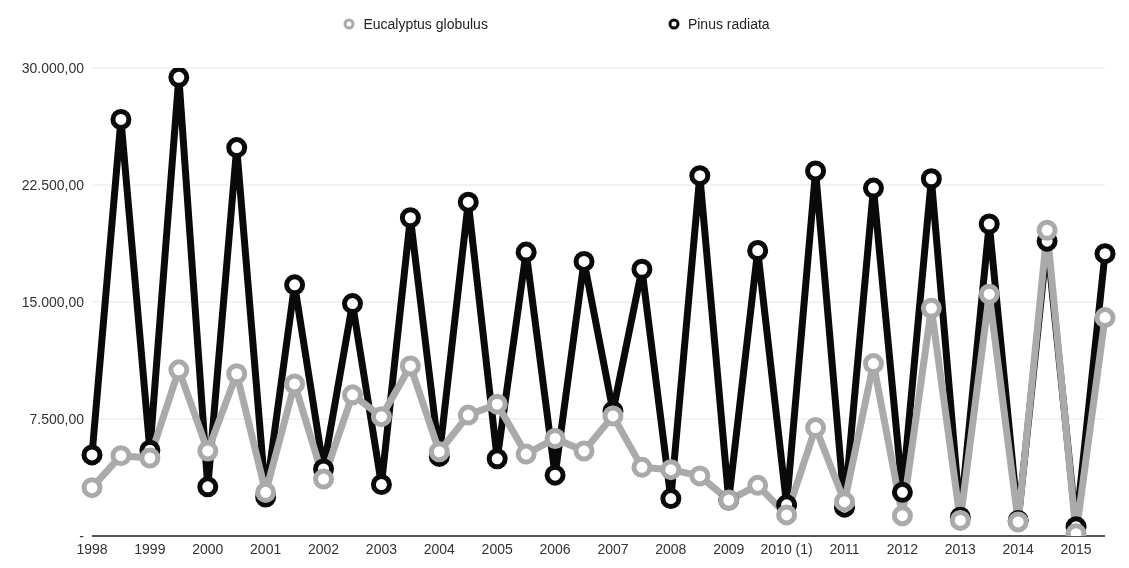 The image size is (1129, 568). Describe the element at coordinates (555, 548) in the screenshot. I see `x-tick-label: 2006` at that location.